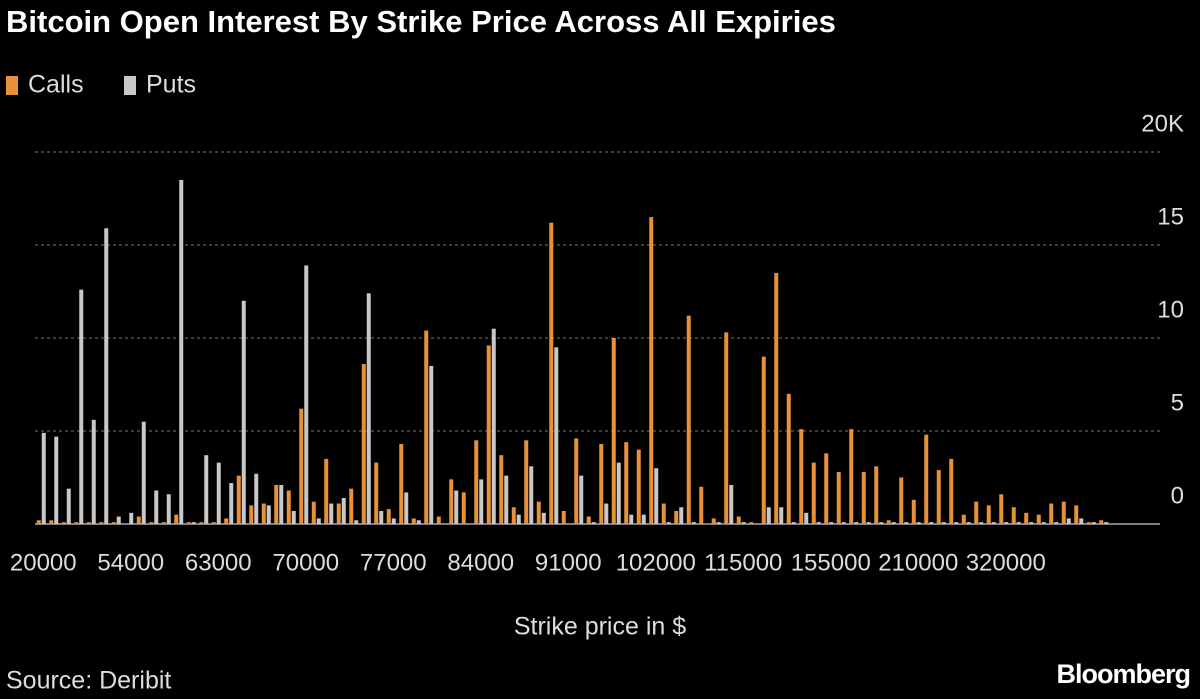 The image size is (1200, 699). I want to click on source: Source: Deribit, so click(88, 681).